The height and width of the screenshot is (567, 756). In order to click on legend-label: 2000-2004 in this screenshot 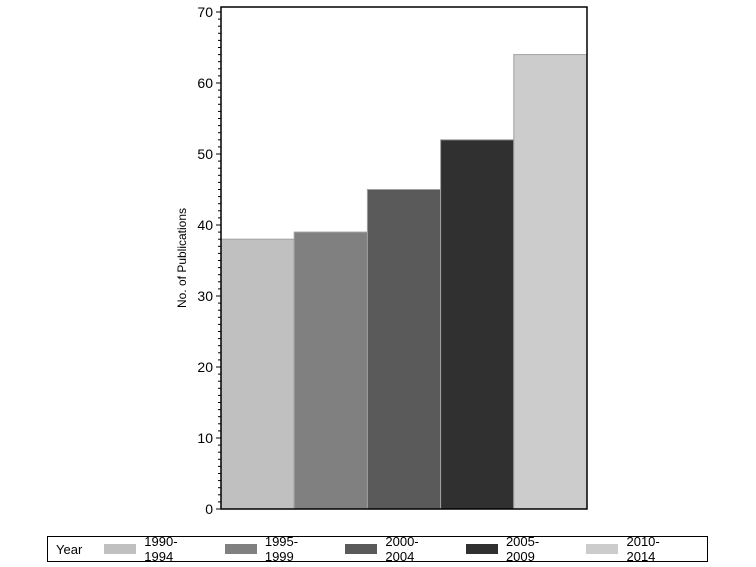, I will do `click(402, 549)`.